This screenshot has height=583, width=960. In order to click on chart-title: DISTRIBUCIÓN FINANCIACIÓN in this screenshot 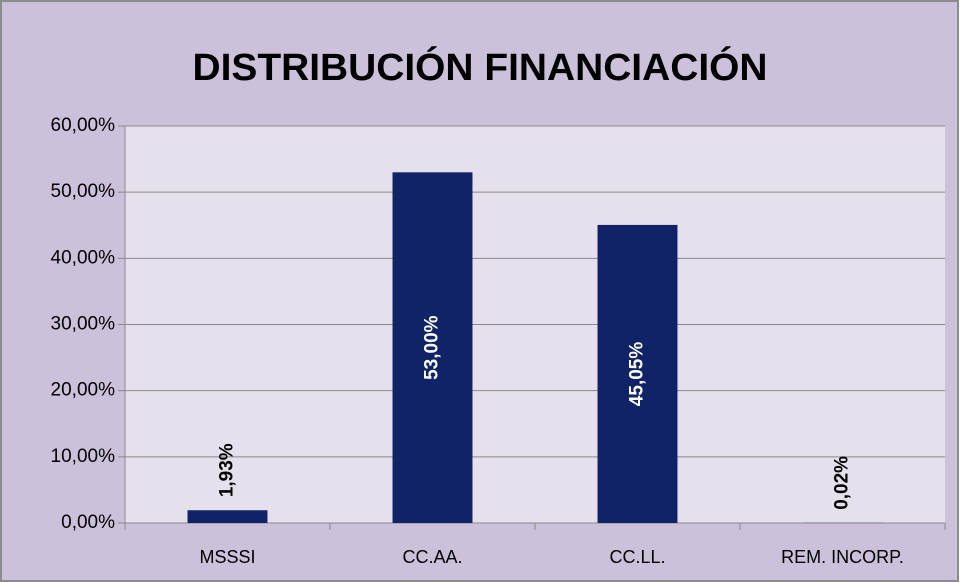, I will do `click(480, 67)`.